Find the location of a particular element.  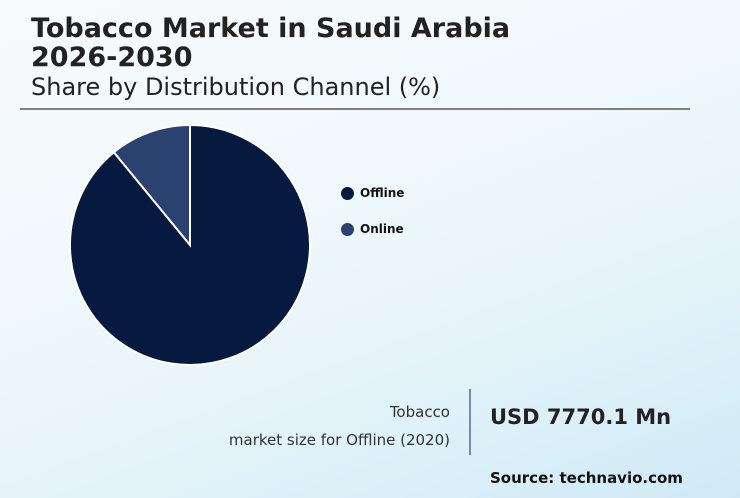

stat-value: USD 7770.1 Mn is located at coordinates (581, 417).